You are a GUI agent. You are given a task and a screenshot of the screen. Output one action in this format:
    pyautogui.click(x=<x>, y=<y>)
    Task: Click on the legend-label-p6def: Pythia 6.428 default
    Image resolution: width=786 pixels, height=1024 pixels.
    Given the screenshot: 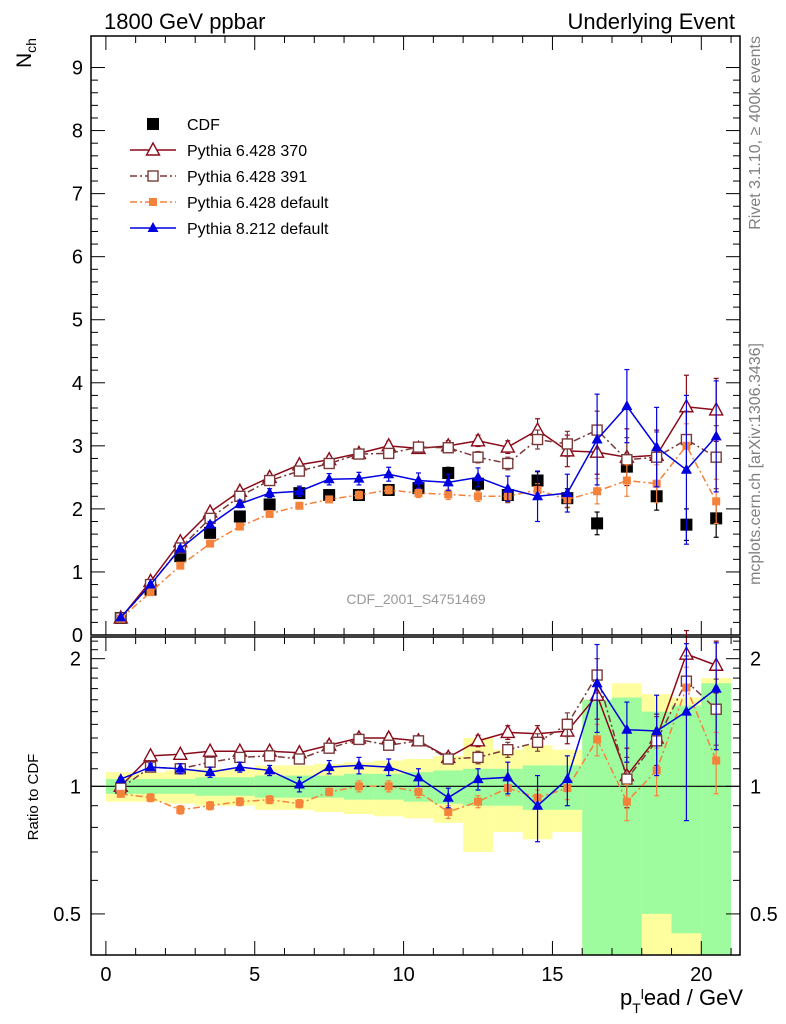 What is the action you would take?
    pyautogui.click(x=258, y=203)
    